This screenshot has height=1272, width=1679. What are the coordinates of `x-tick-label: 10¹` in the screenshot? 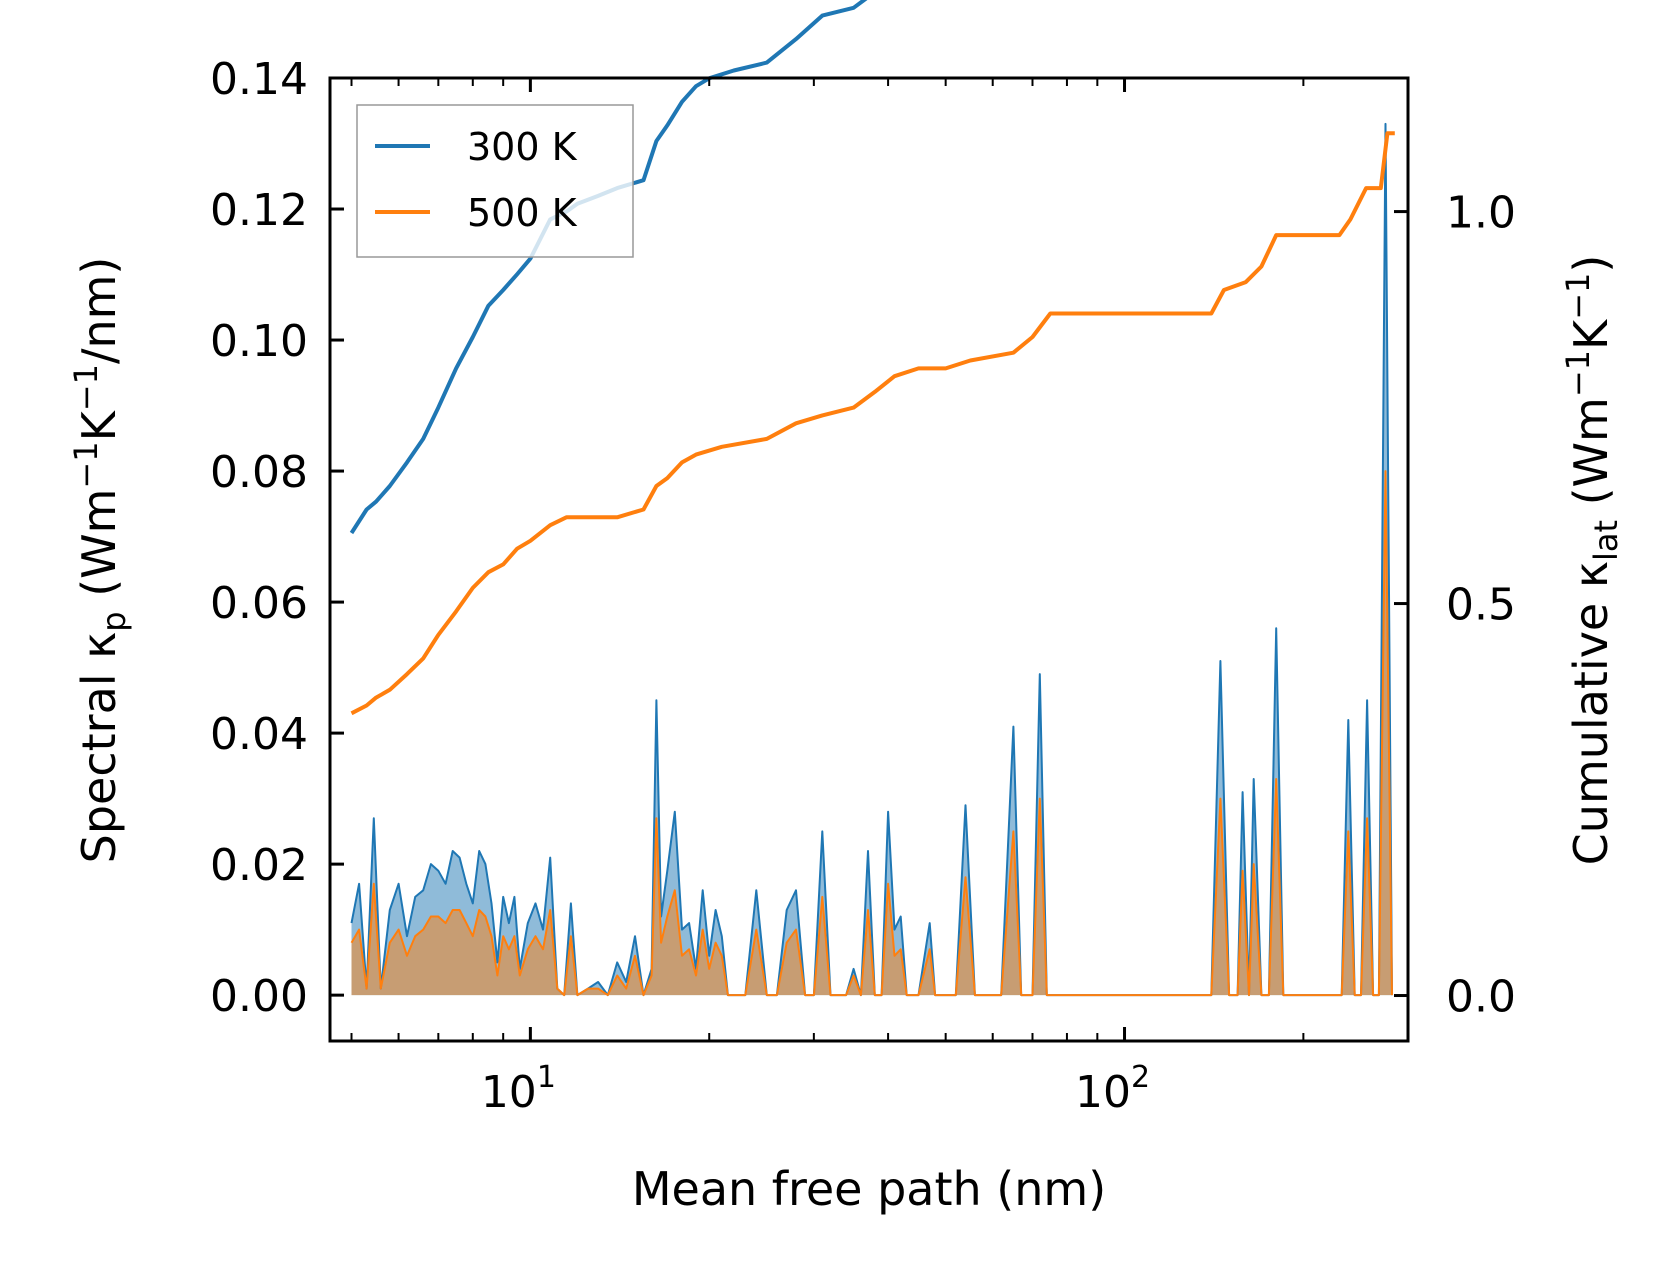 It's located at (518, 1089).